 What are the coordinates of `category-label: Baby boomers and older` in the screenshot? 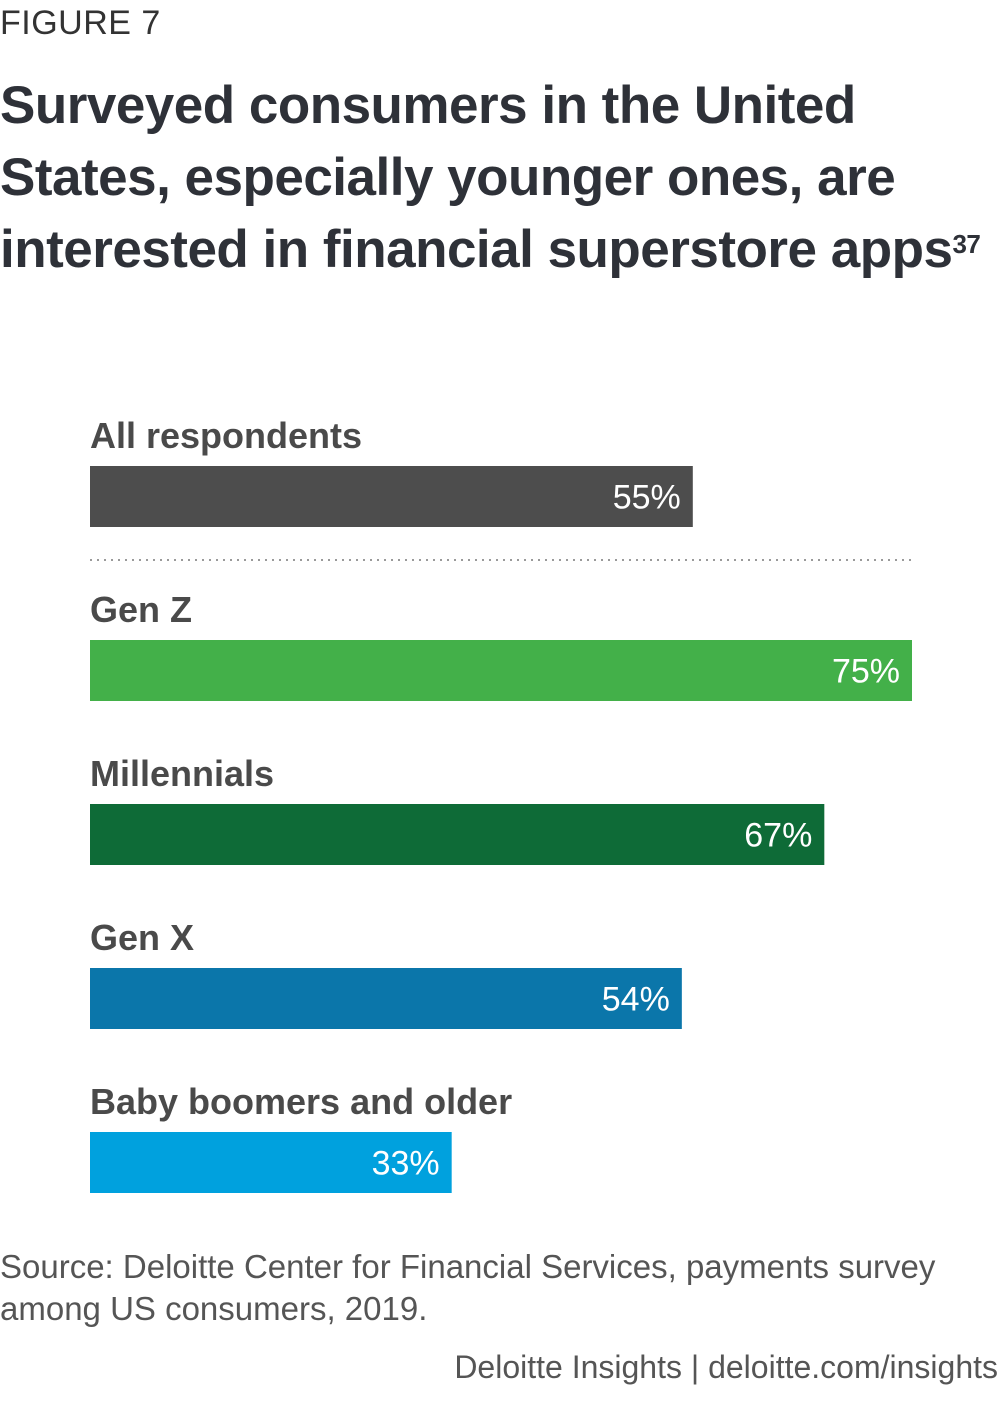 It's located at (301, 1101).